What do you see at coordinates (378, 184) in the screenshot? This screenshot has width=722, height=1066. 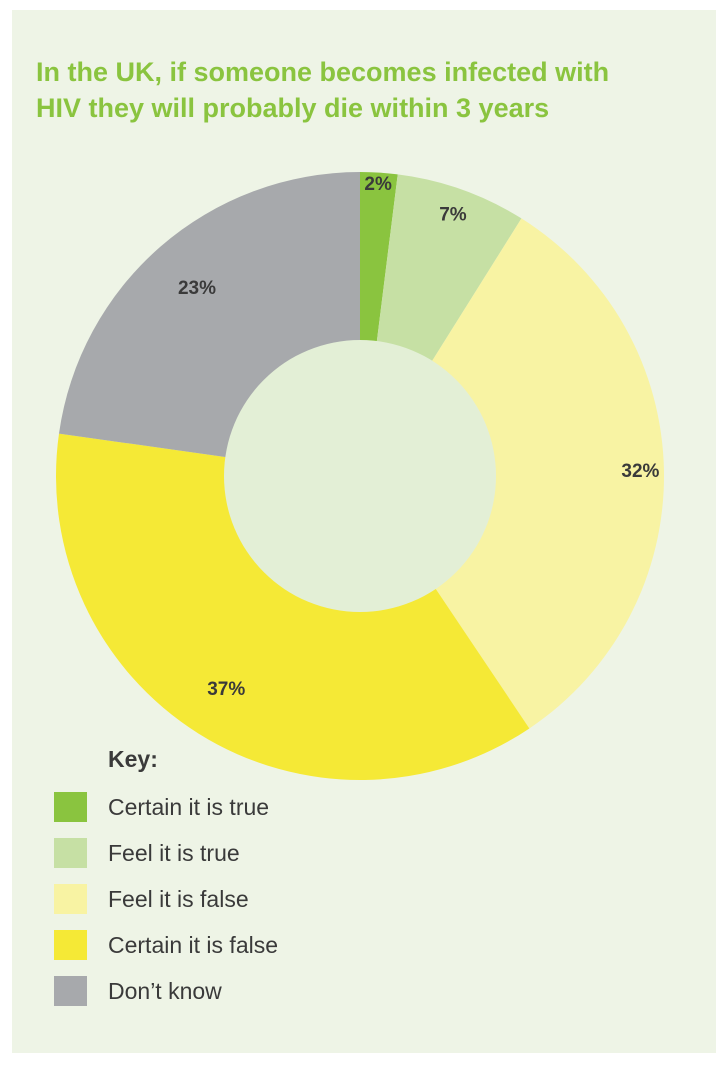 I see `data-label-certain-it-is-true: 2%` at bounding box center [378, 184].